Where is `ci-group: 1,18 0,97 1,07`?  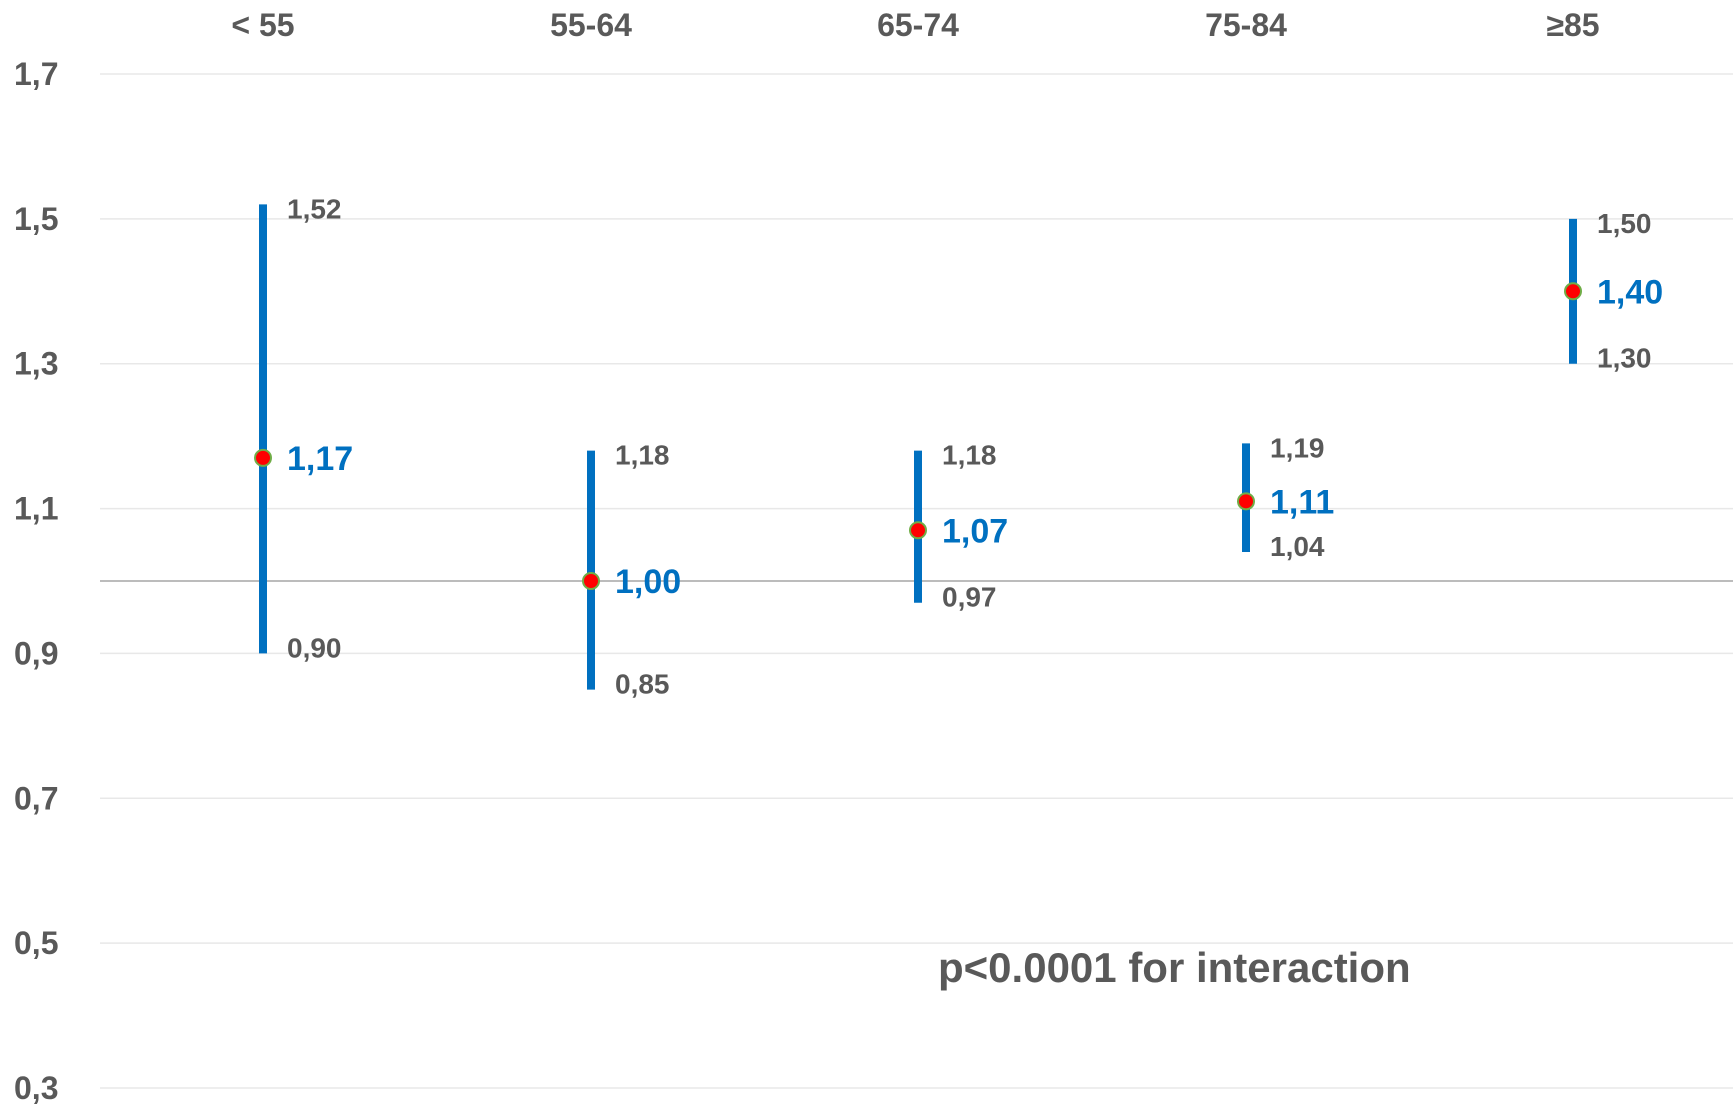
ci-group: 1,18 0,97 1,07 is located at coordinates (958, 526).